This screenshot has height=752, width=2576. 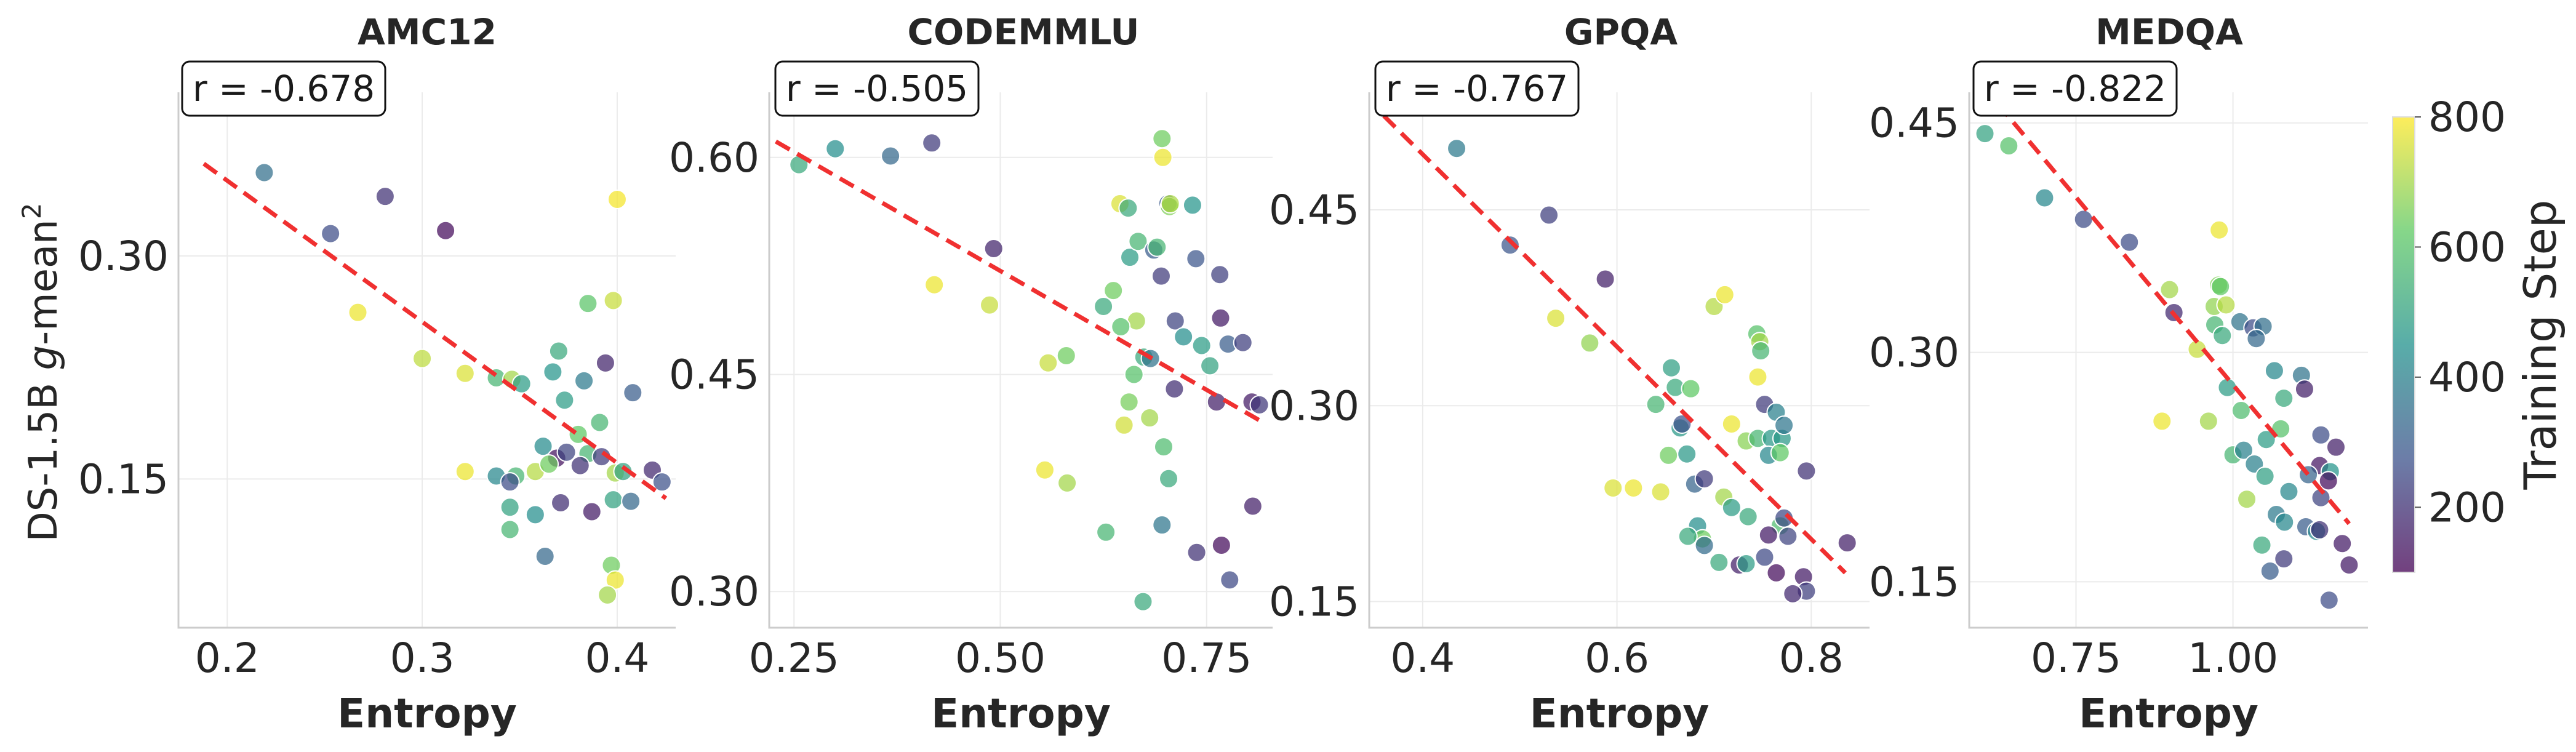 I want to click on panel-title: MEDQA, so click(x=2169, y=32).